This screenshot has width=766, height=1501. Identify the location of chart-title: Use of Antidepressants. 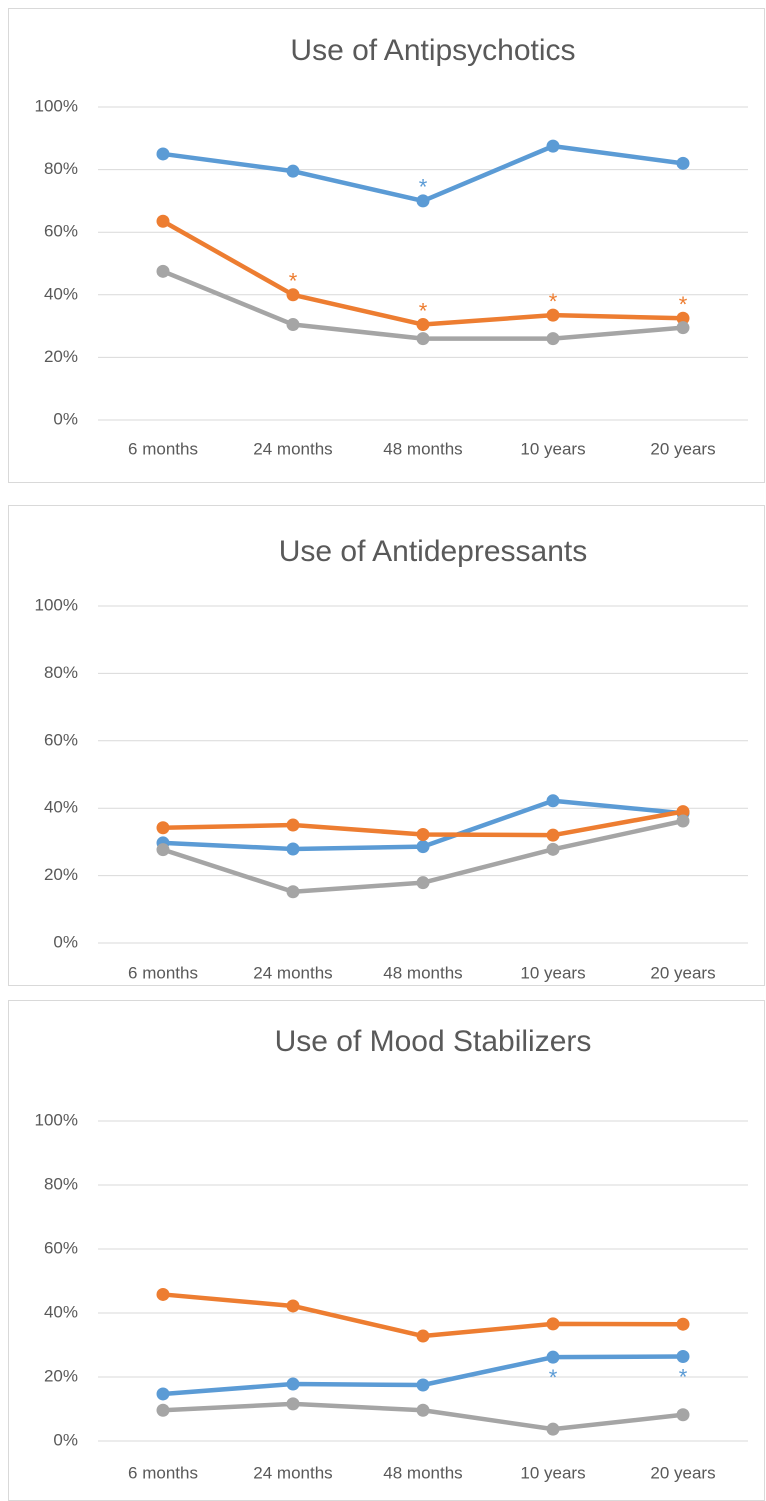
(433, 551).